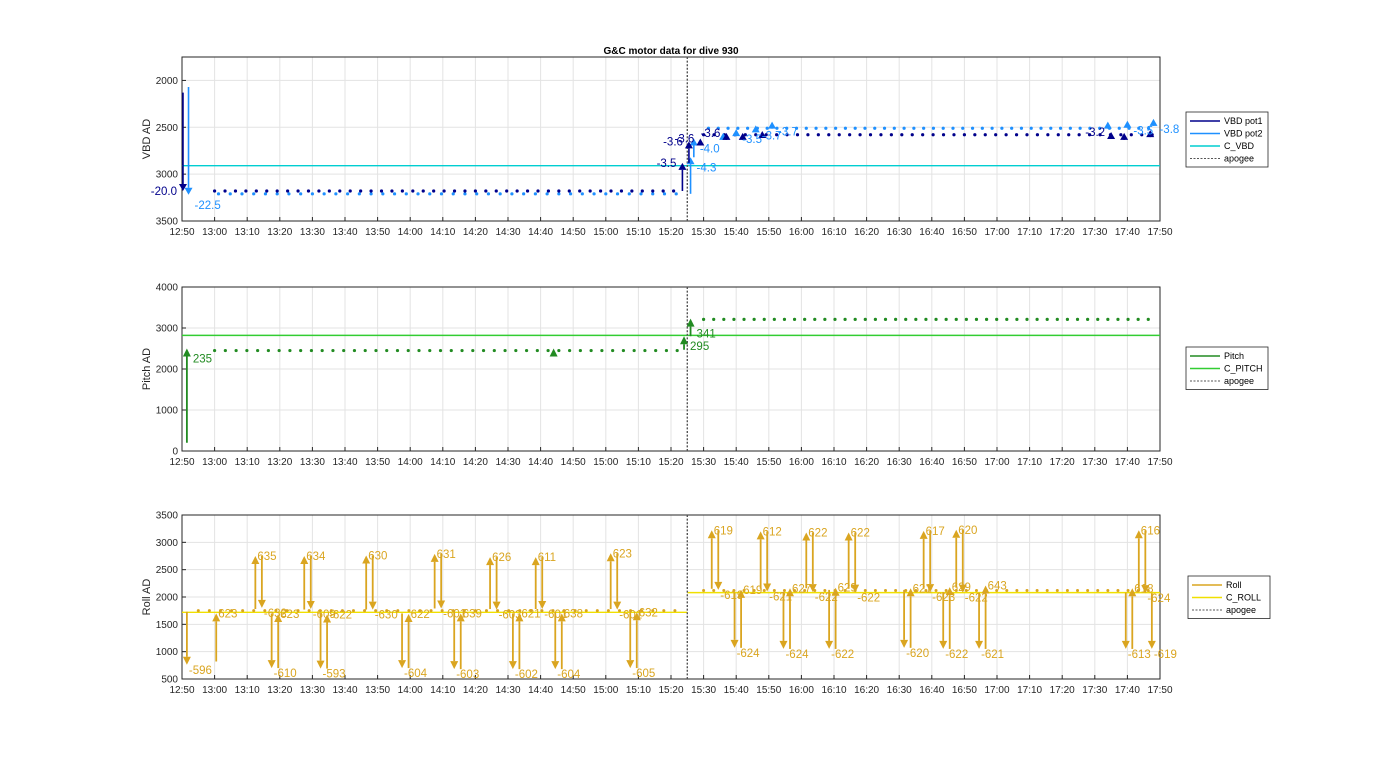 This screenshot has height=764, width=1400. Describe the element at coordinates (202, 360) in the screenshot. I see `pitch-label: 235` at that location.